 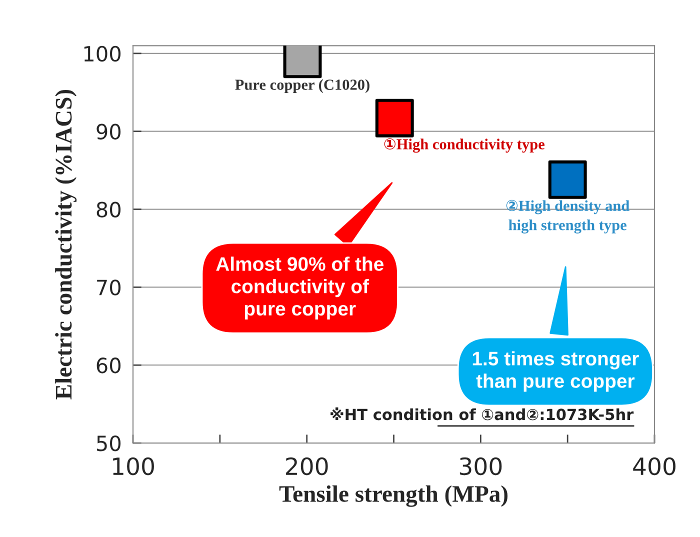 What do you see at coordinates (109, 288) in the screenshot?
I see `y-tick-label: 70` at bounding box center [109, 288].